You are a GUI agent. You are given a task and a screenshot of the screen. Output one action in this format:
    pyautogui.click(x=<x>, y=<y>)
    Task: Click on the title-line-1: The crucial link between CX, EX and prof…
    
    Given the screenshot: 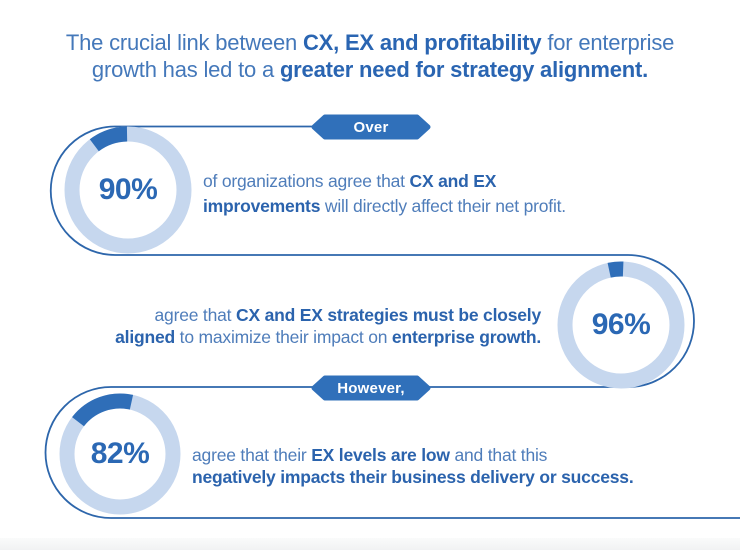 What is the action you would take?
    pyautogui.click(x=370, y=42)
    